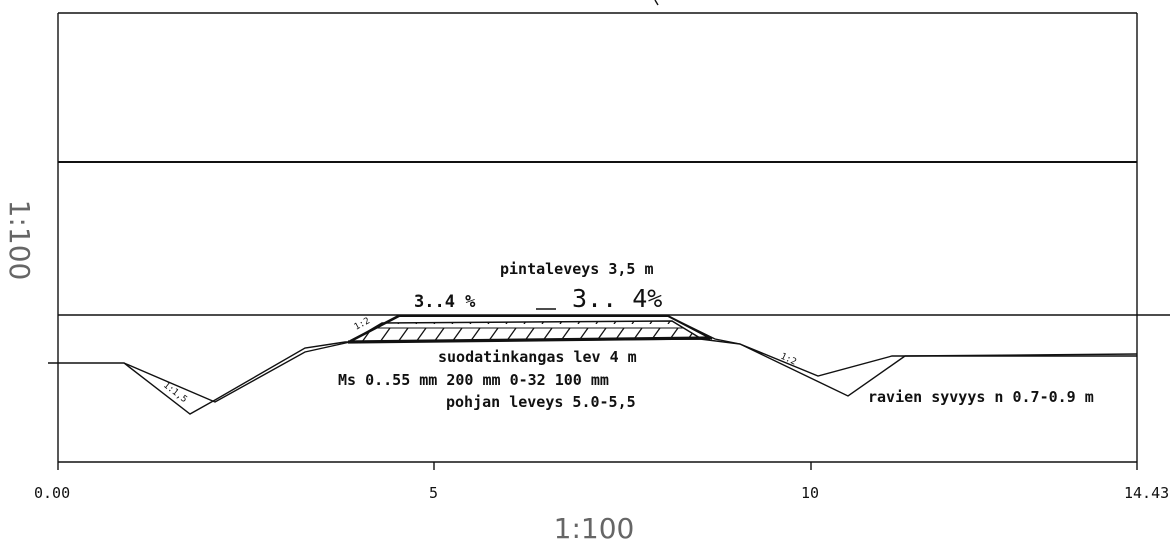 The width and height of the screenshot is (1174, 543). I want to click on axis-tick-label-0: 0.00, so click(52, 493).